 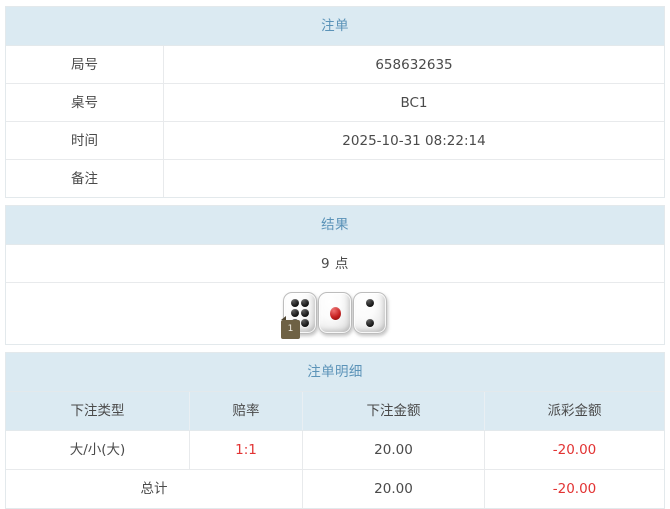 What do you see at coordinates (246, 450) in the screenshot?
I see `cell-odds: 1:1` at bounding box center [246, 450].